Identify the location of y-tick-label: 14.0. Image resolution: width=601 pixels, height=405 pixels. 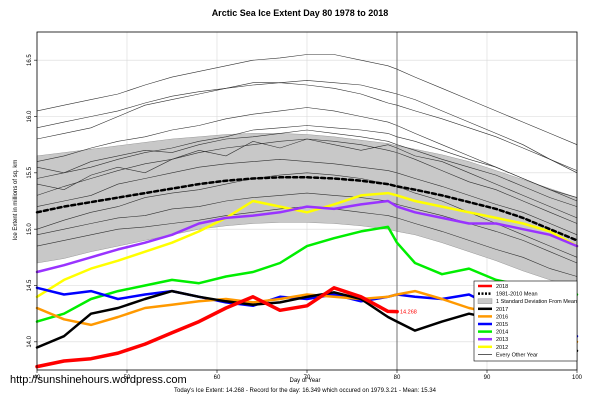
(30, 341).